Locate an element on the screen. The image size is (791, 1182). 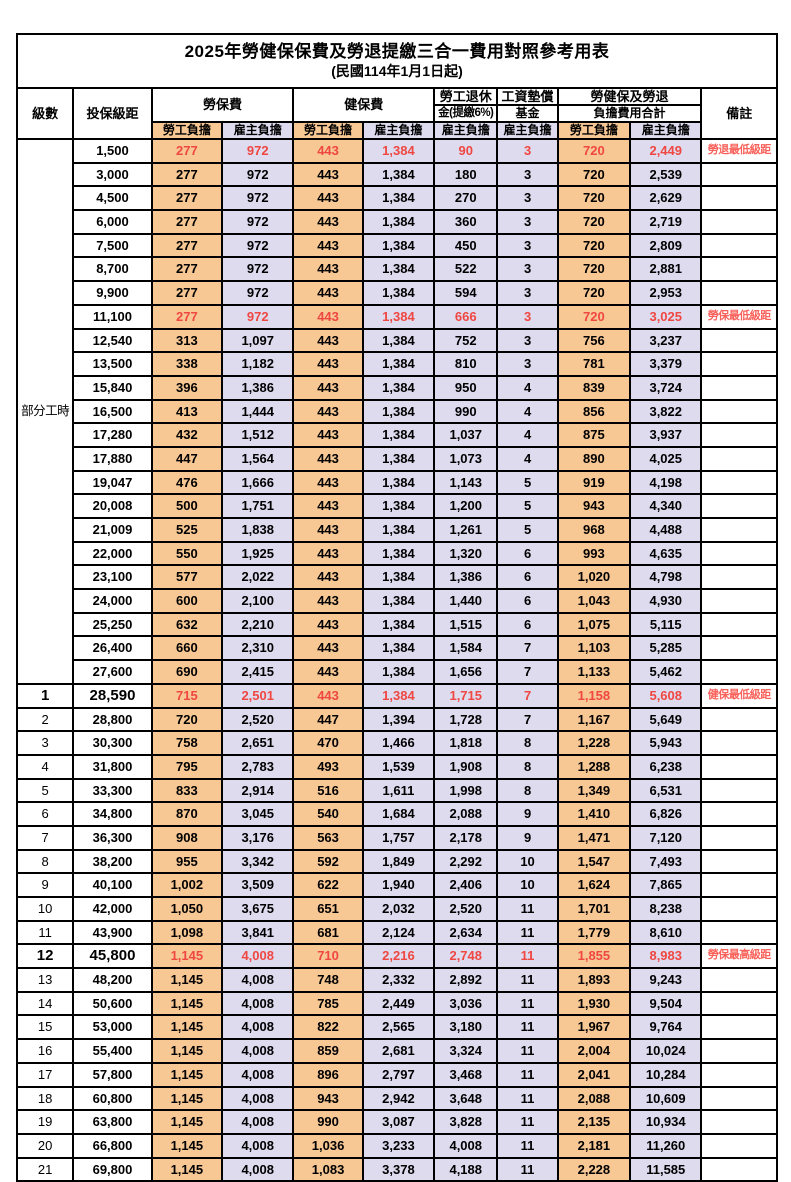
table-row: 4,500 277 972 443 1,384 270 3 720 2,629 is located at coordinates (397, 198).